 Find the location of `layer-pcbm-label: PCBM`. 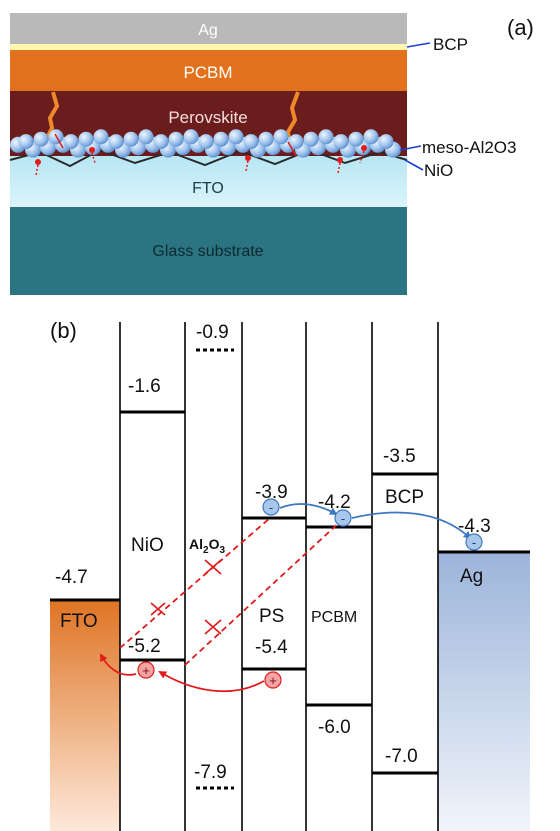

layer-pcbm-label: PCBM is located at coordinates (207, 72).